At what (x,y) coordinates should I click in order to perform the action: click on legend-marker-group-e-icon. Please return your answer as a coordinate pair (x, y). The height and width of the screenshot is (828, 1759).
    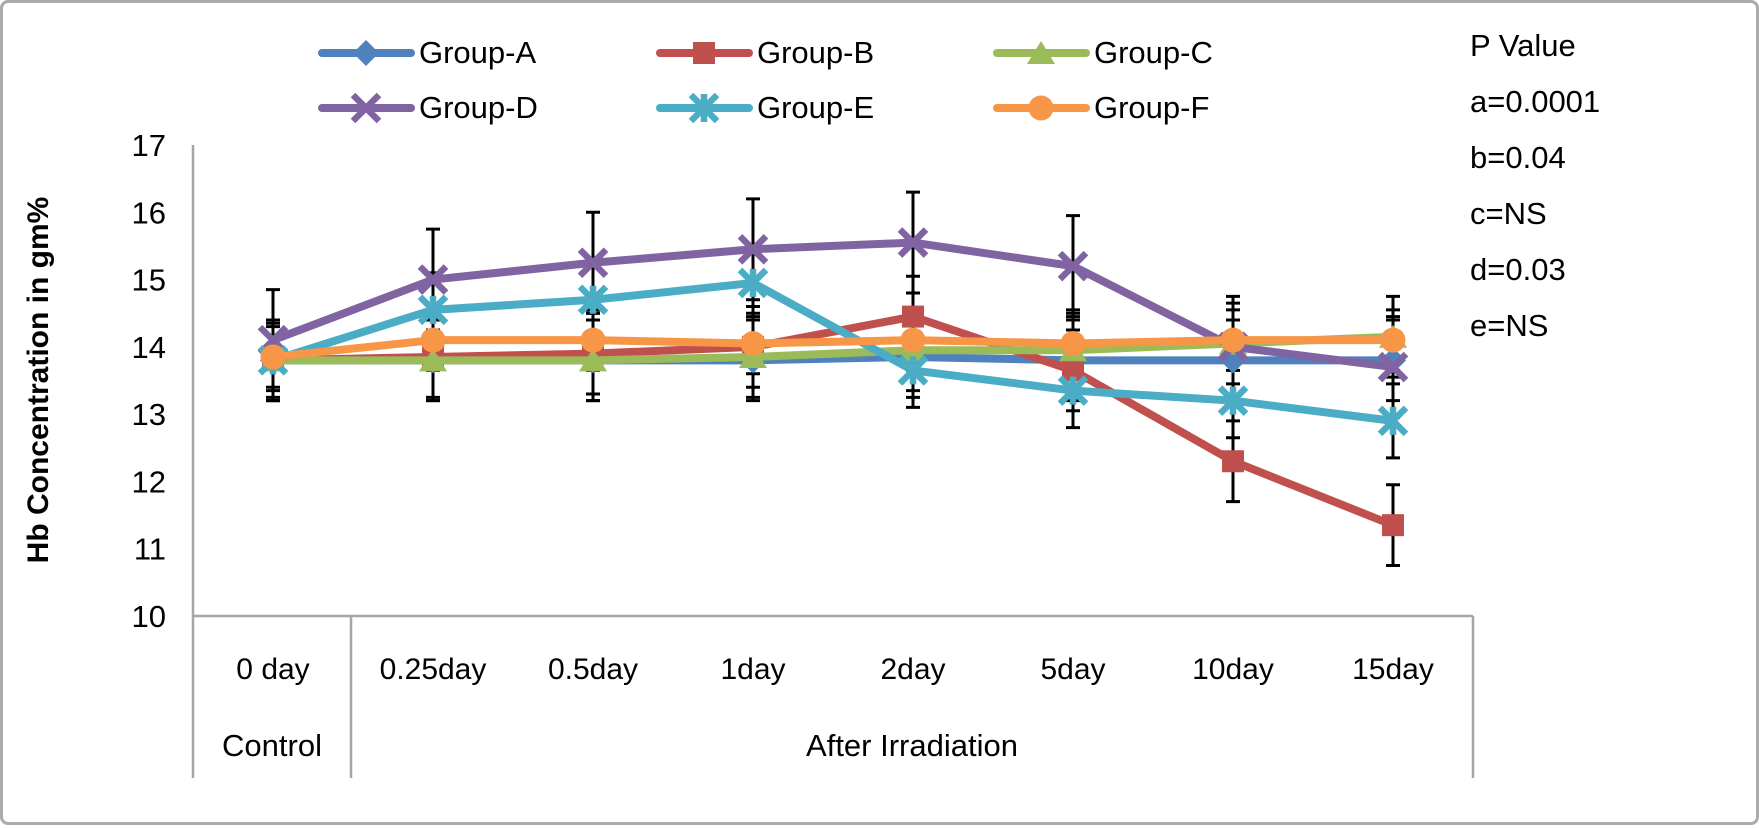
    Looking at the image, I should click on (704, 108).